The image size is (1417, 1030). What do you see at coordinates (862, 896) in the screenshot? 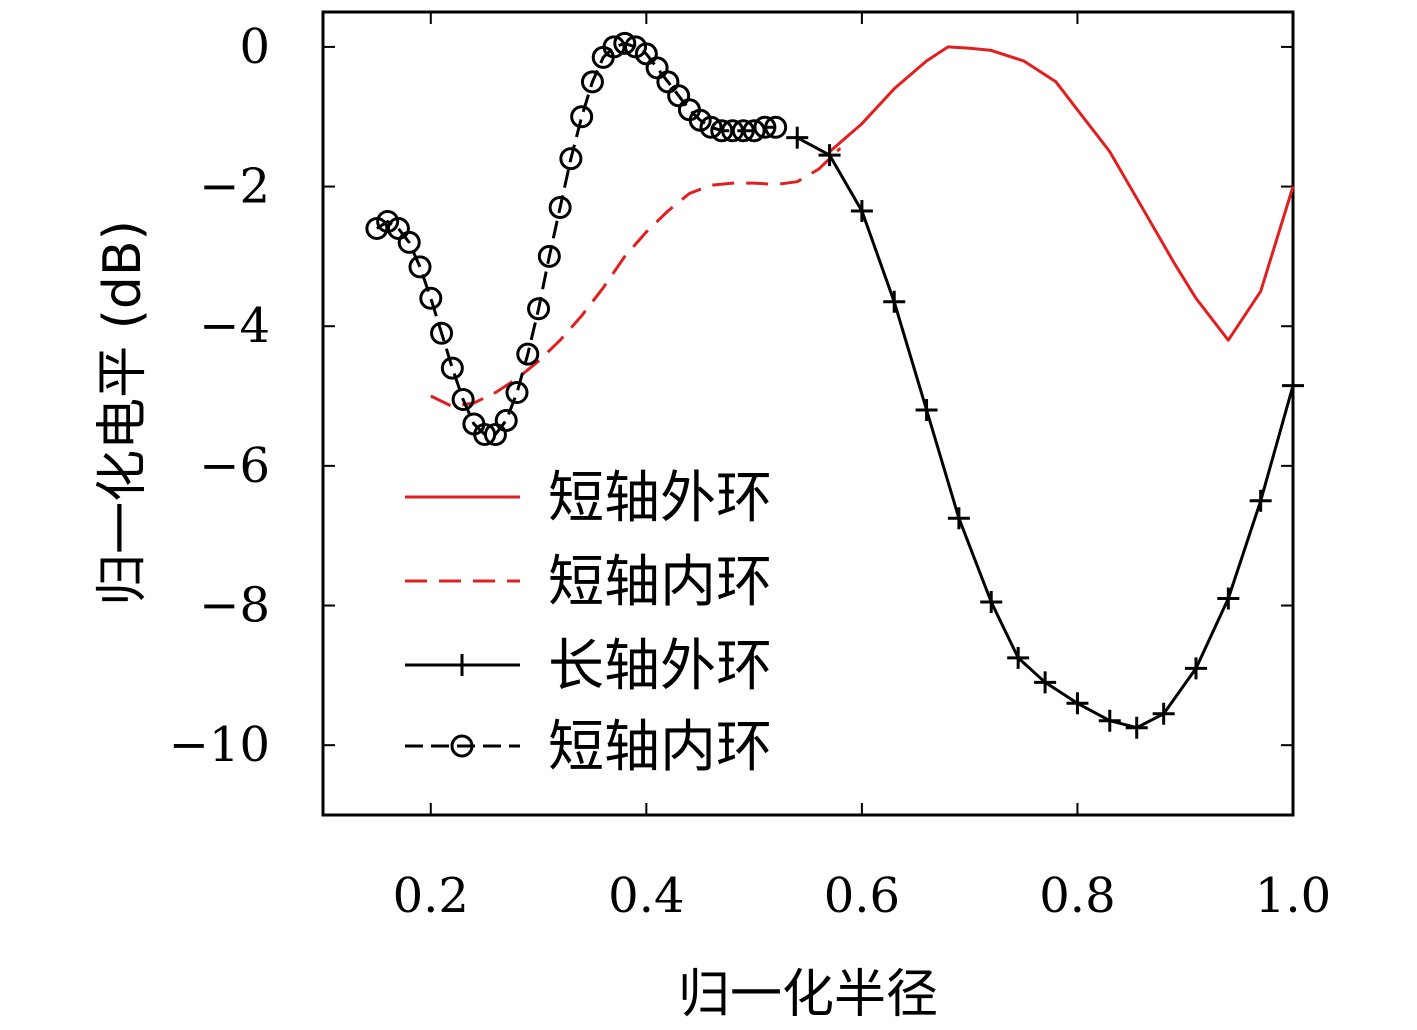
I see `x-tick-label: 0.6` at bounding box center [862, 896].